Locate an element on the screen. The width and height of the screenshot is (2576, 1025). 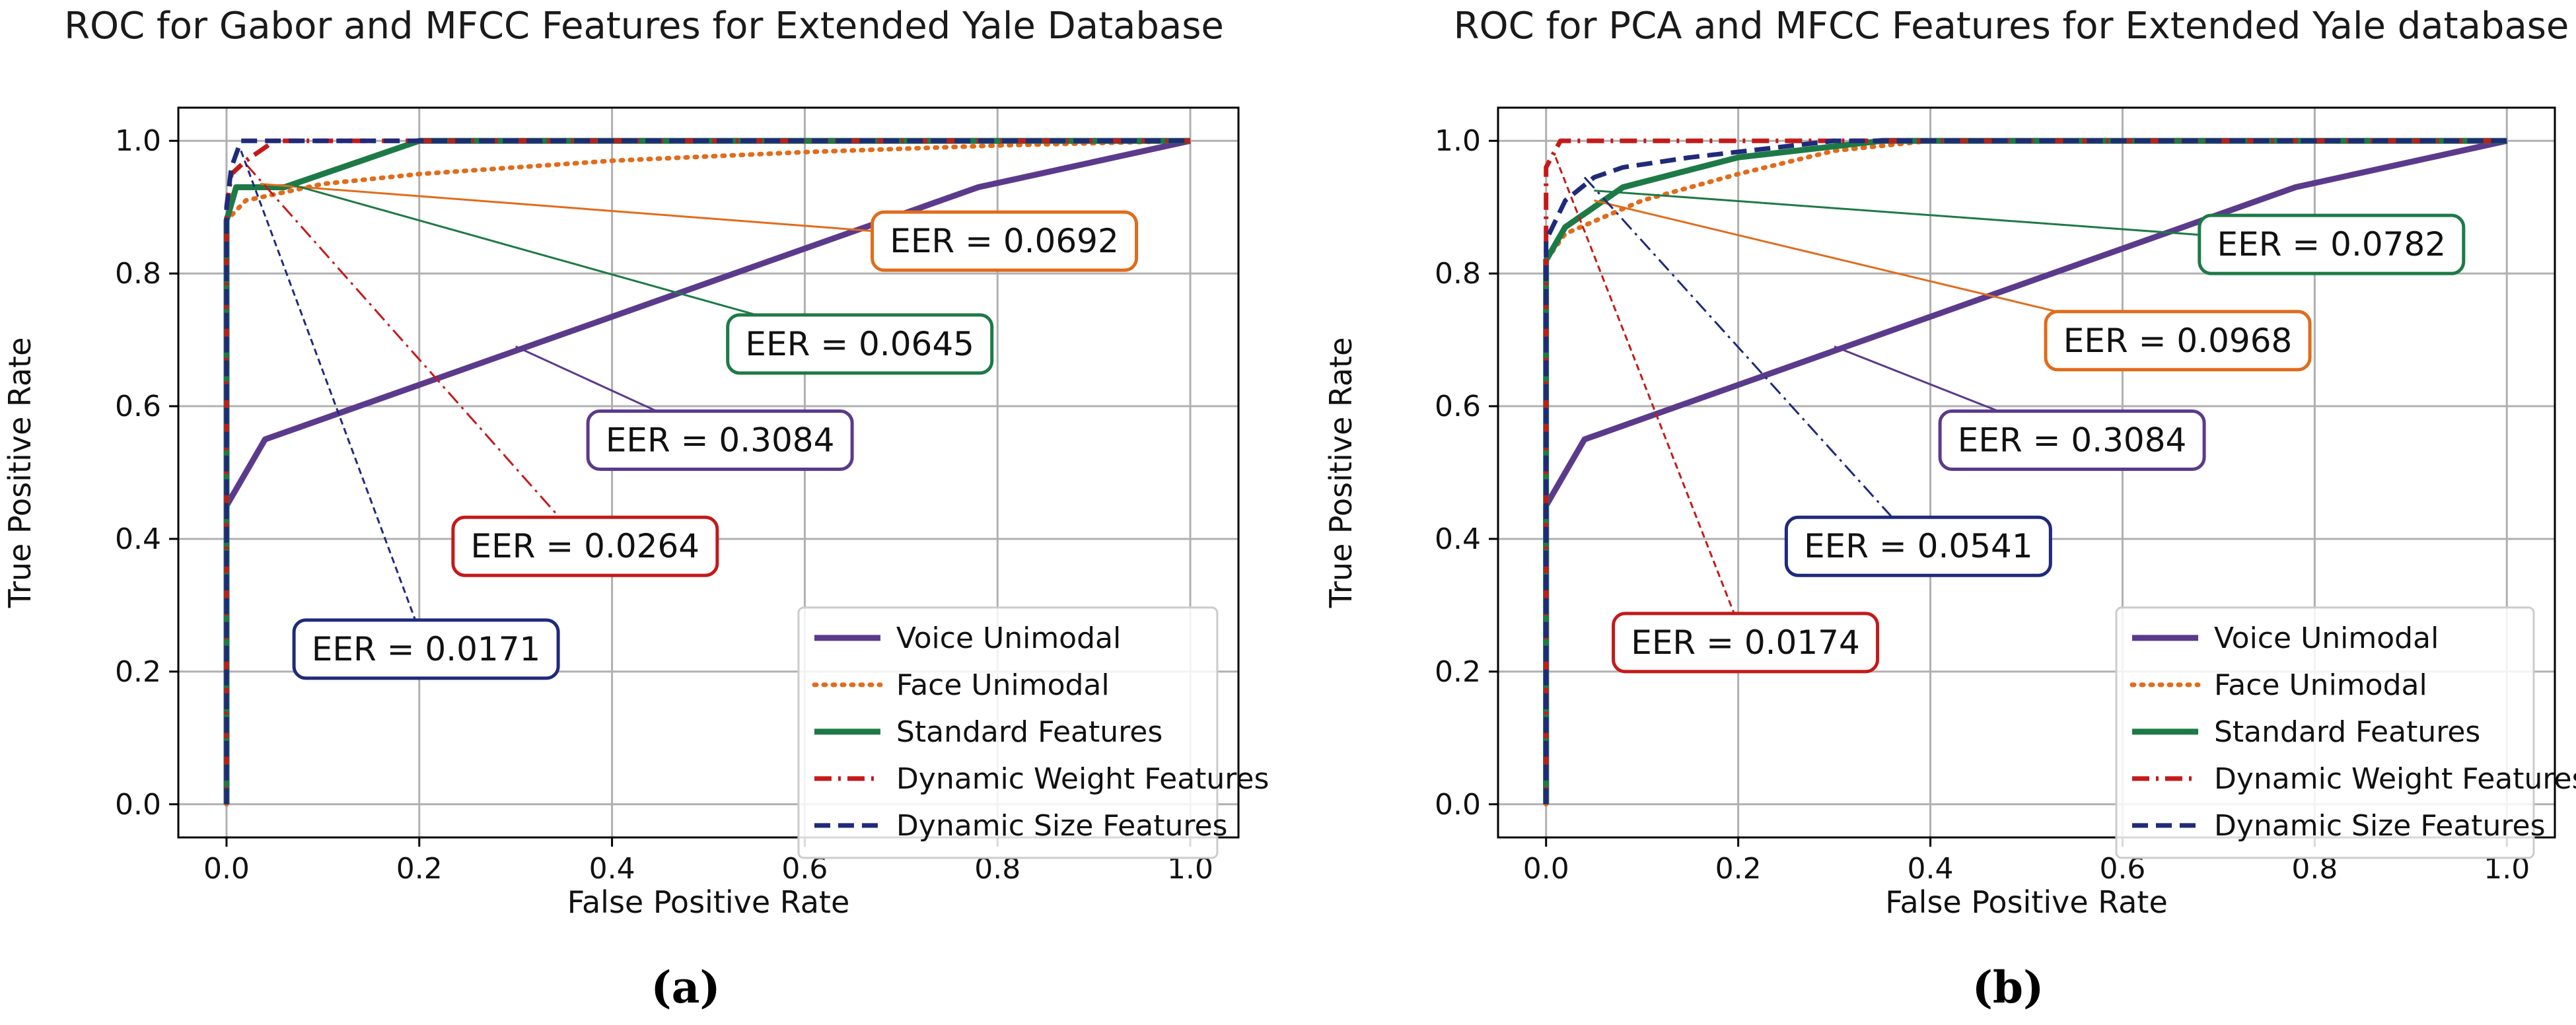
annotation-label: EER = 0.0645 is located at coordinates (860, 344).